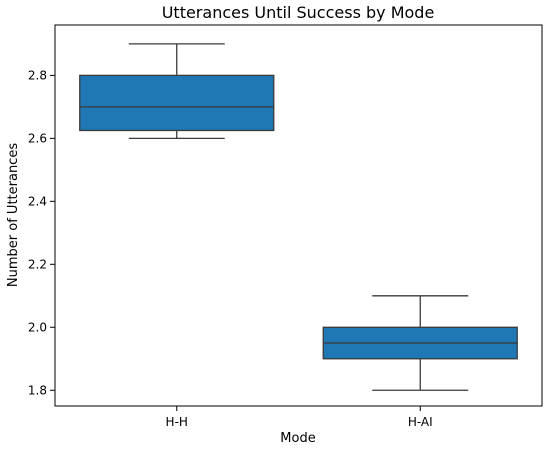 The height and width of the screenshot is (450, 550). I want to click on y-tick-label: 2.2, so click(37, 264).